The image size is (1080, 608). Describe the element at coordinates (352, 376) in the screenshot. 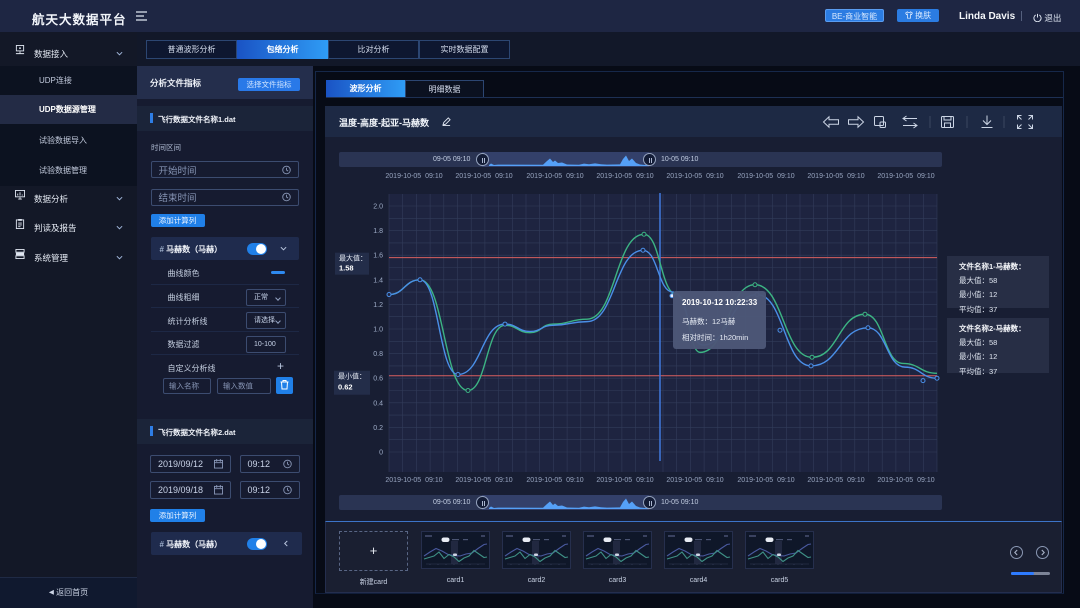

I see `svg-text: 最小值：` at that location.